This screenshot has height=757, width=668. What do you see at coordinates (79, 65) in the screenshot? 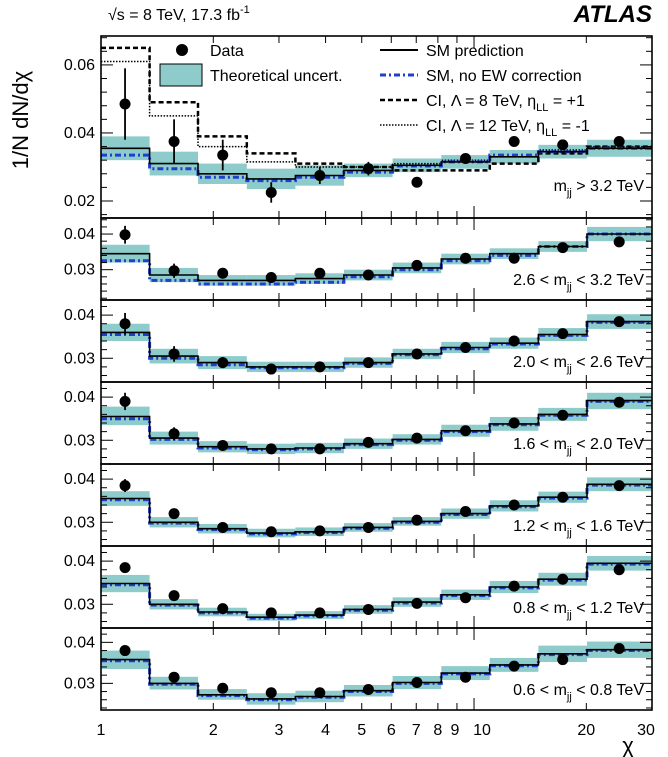
I see `y-tick-label: 0.06` at bounding box center [79, 65].